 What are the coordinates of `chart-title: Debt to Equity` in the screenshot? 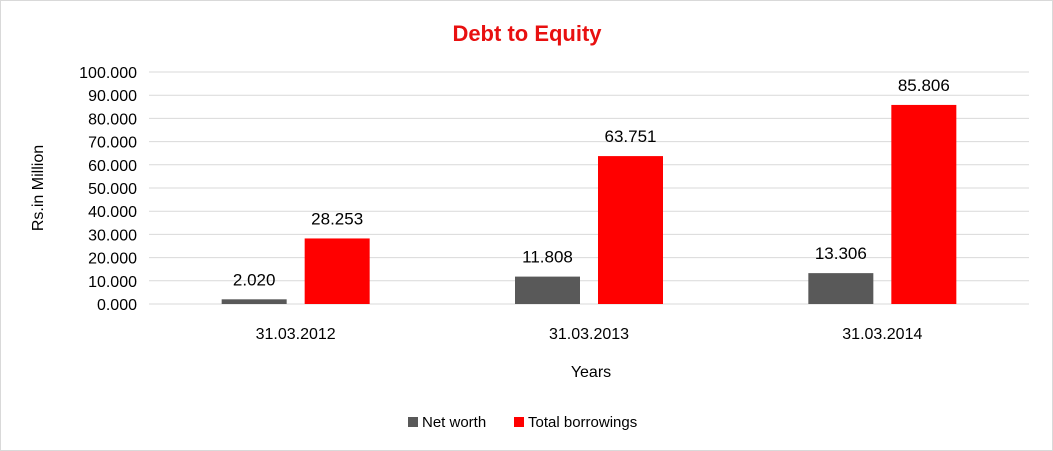 It's located at (527, 33).